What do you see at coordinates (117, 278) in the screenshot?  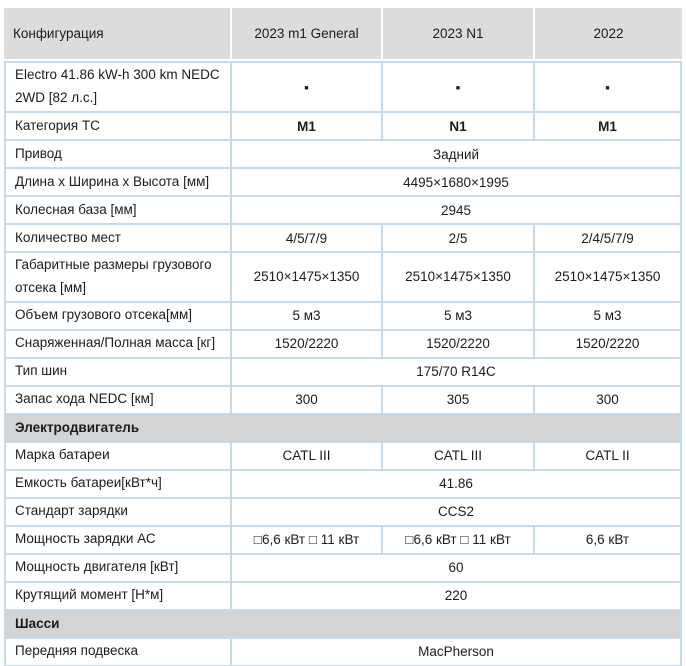 I see `row-label: Габаритные размеры грузового отсека [мм]` at bounding box center [117, 278].